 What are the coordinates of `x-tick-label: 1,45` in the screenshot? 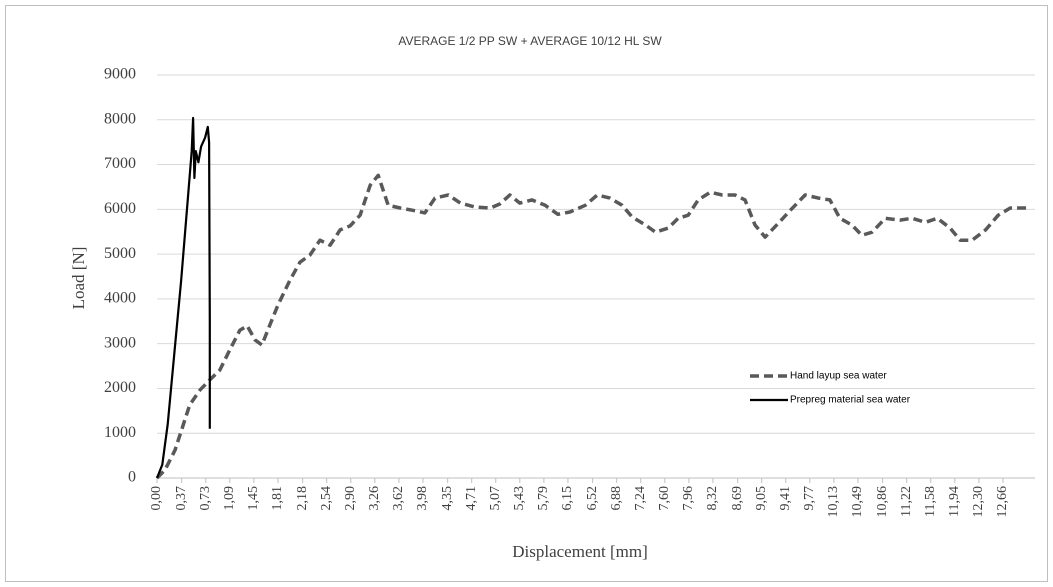 It's located at (253, 498).